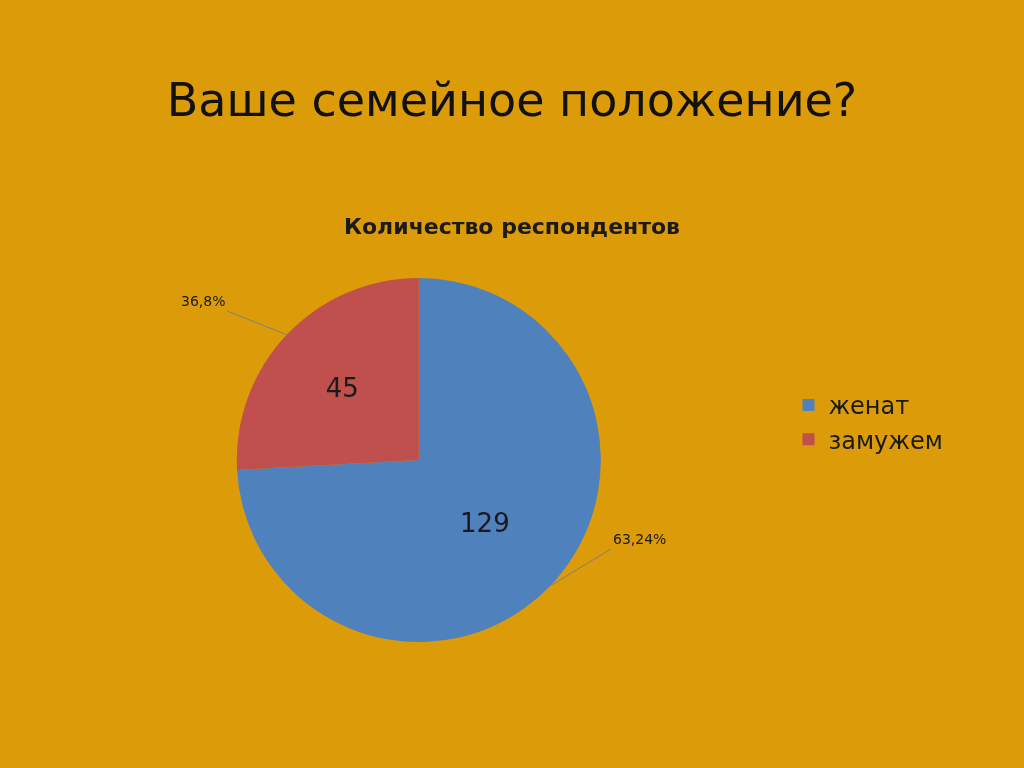 Image resolution: width=1024 pixels, height=768 pixels. I want to click on chart-title: Ваше семейное положение?, so click(512, 100).